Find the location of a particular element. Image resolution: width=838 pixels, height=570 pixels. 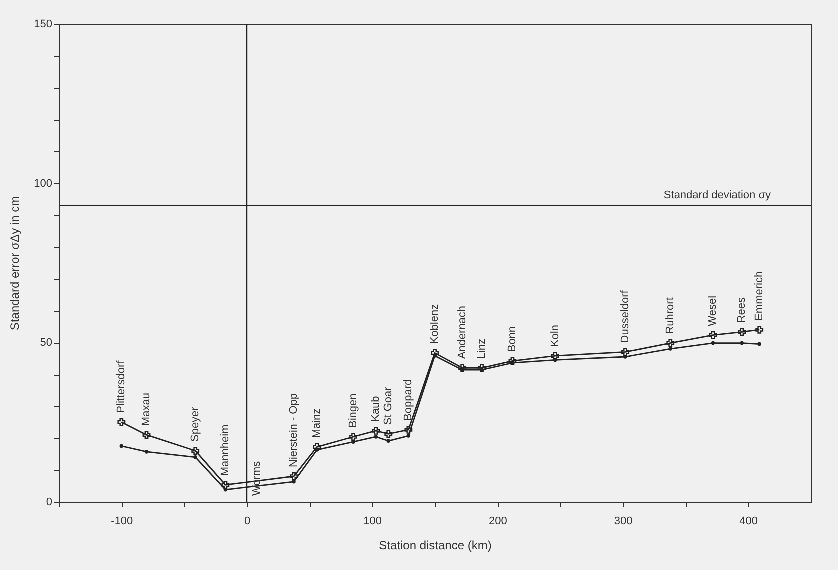

annotation: Andernach is located at coordinates (462, 333).